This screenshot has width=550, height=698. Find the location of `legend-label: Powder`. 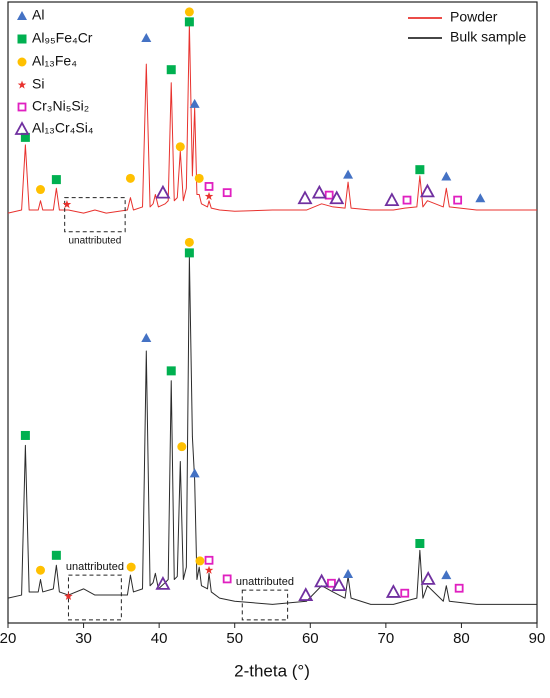

legend-label: Powder is located at coordinates (474, 17).